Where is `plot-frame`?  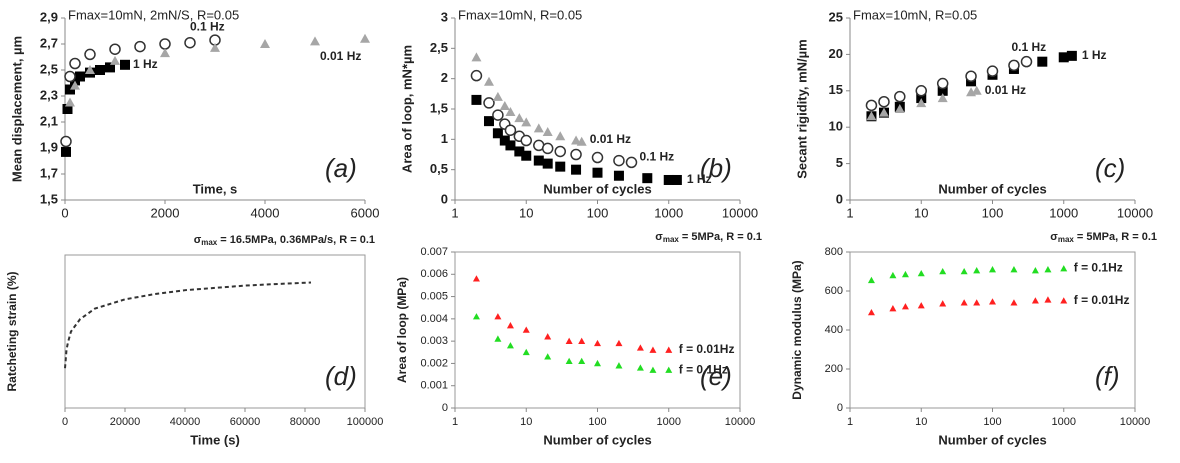 plot-frame is located at coordinates (215, 331).